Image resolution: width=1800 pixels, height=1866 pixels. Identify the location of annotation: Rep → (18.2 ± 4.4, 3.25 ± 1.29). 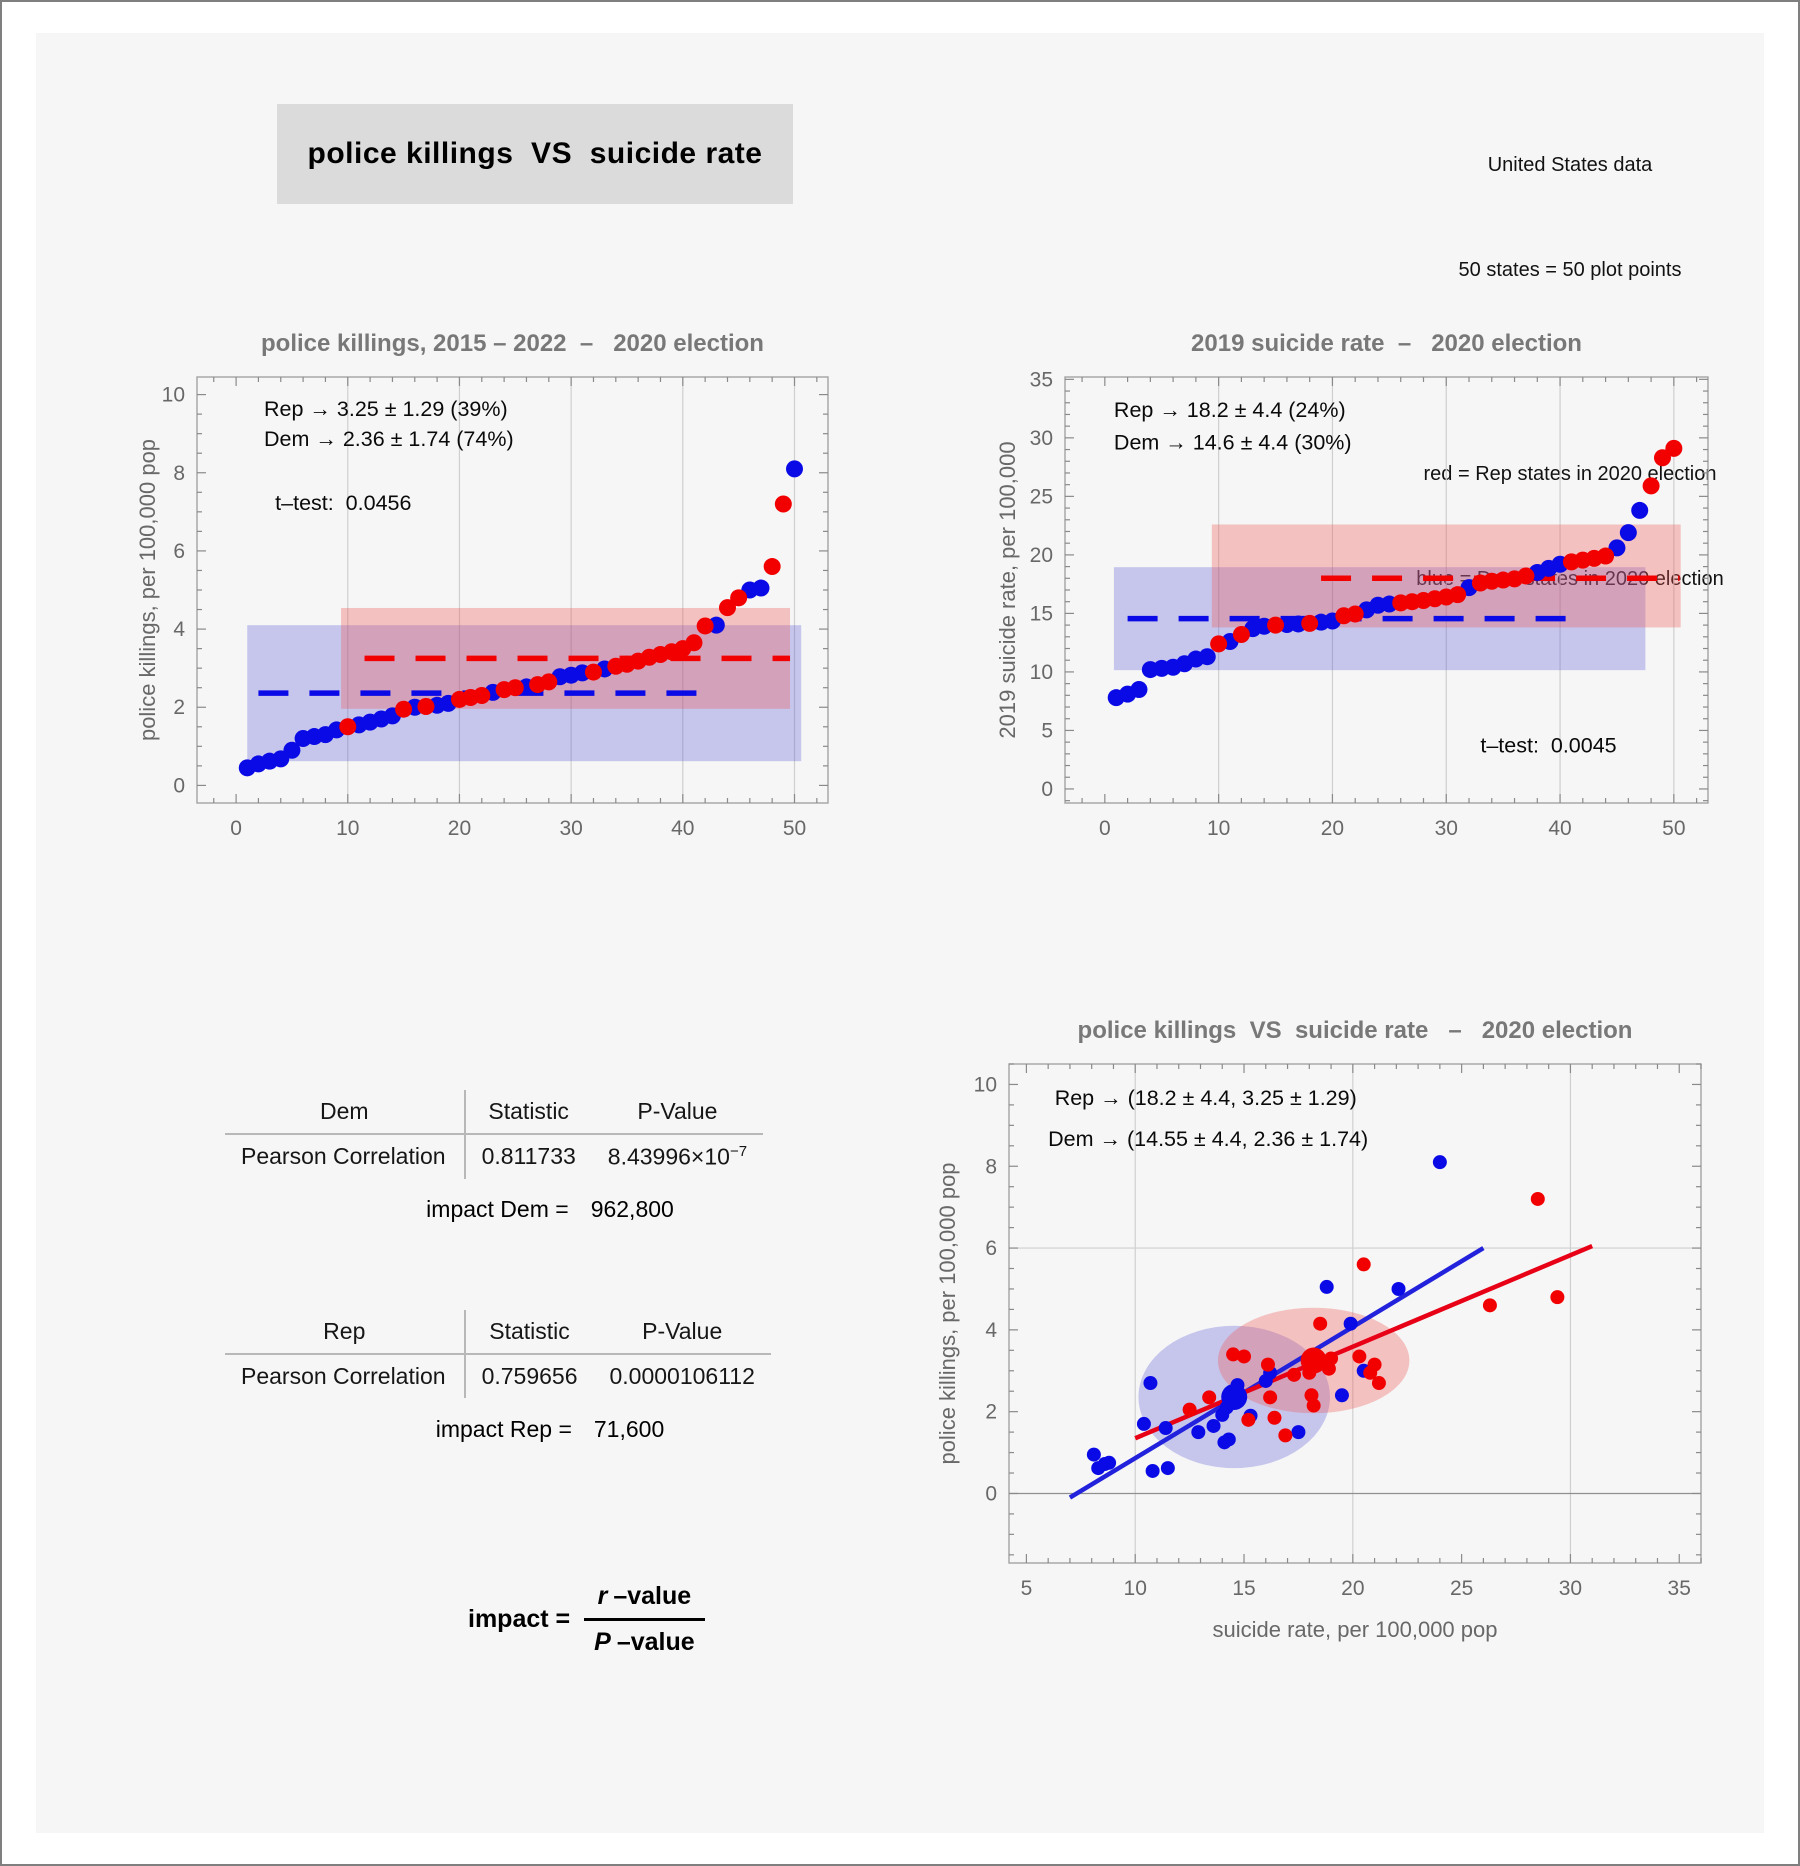
(1206, 1098).